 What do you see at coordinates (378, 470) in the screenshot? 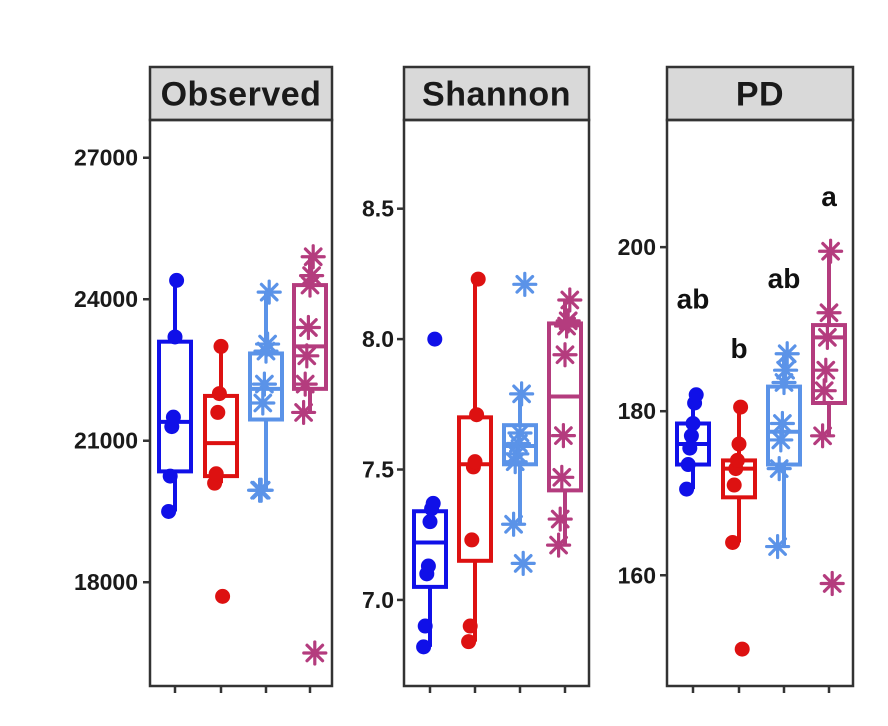
I see `y-tick-label: 7.5` at bounding box center [378, 470].